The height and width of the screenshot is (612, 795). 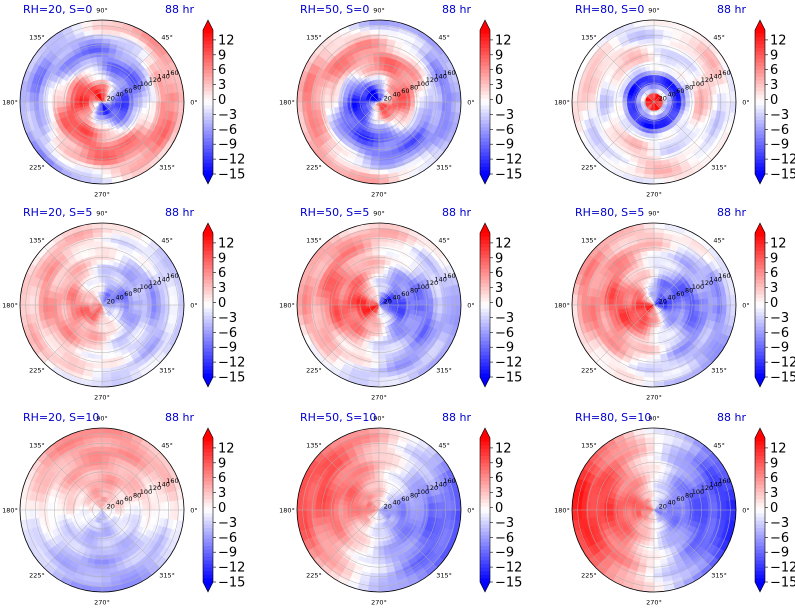 I want to click on colorbar-extend-min, so click(x=208, y=382).